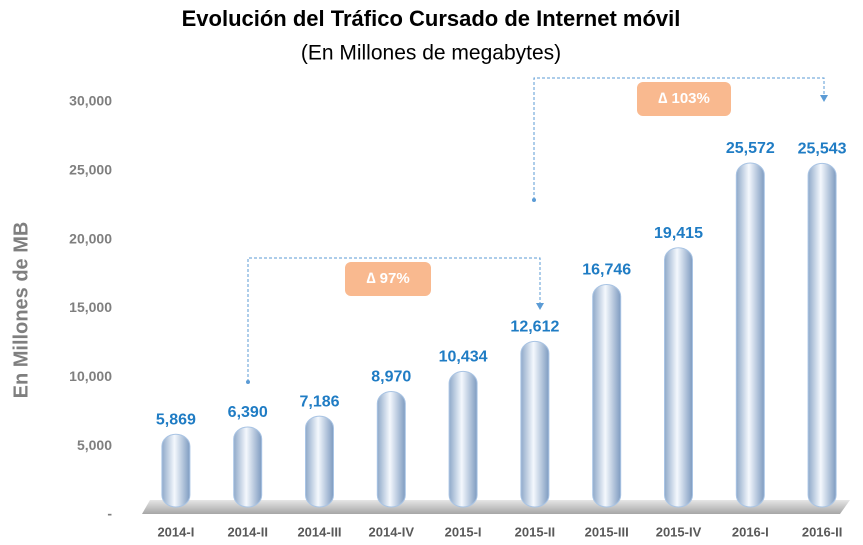 The image size is (863, 545). What do you see at coordinates (90, 170) in the screenshot?
I see `y-tick-label: 25,000` at bounding box center [90, 170].